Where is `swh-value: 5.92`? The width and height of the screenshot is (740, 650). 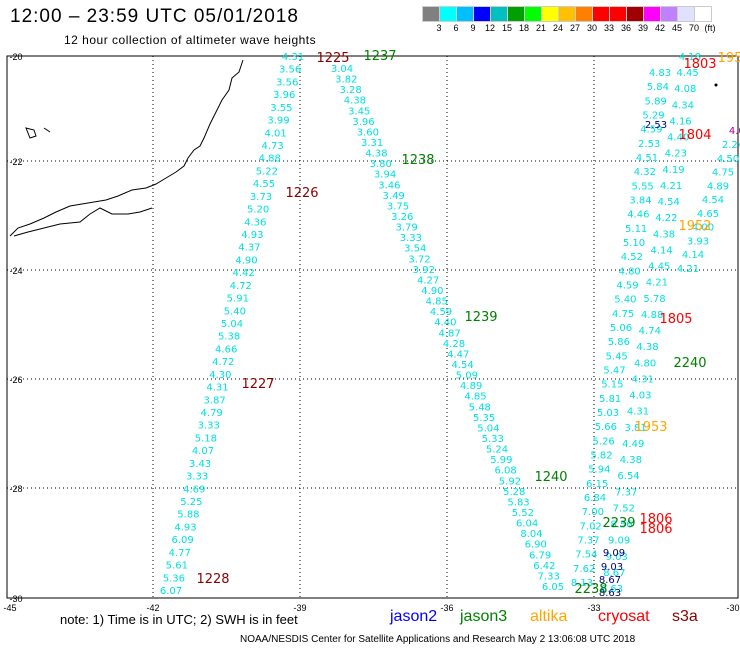 swh-value: 5.92 is located at coordinates (510, 481).